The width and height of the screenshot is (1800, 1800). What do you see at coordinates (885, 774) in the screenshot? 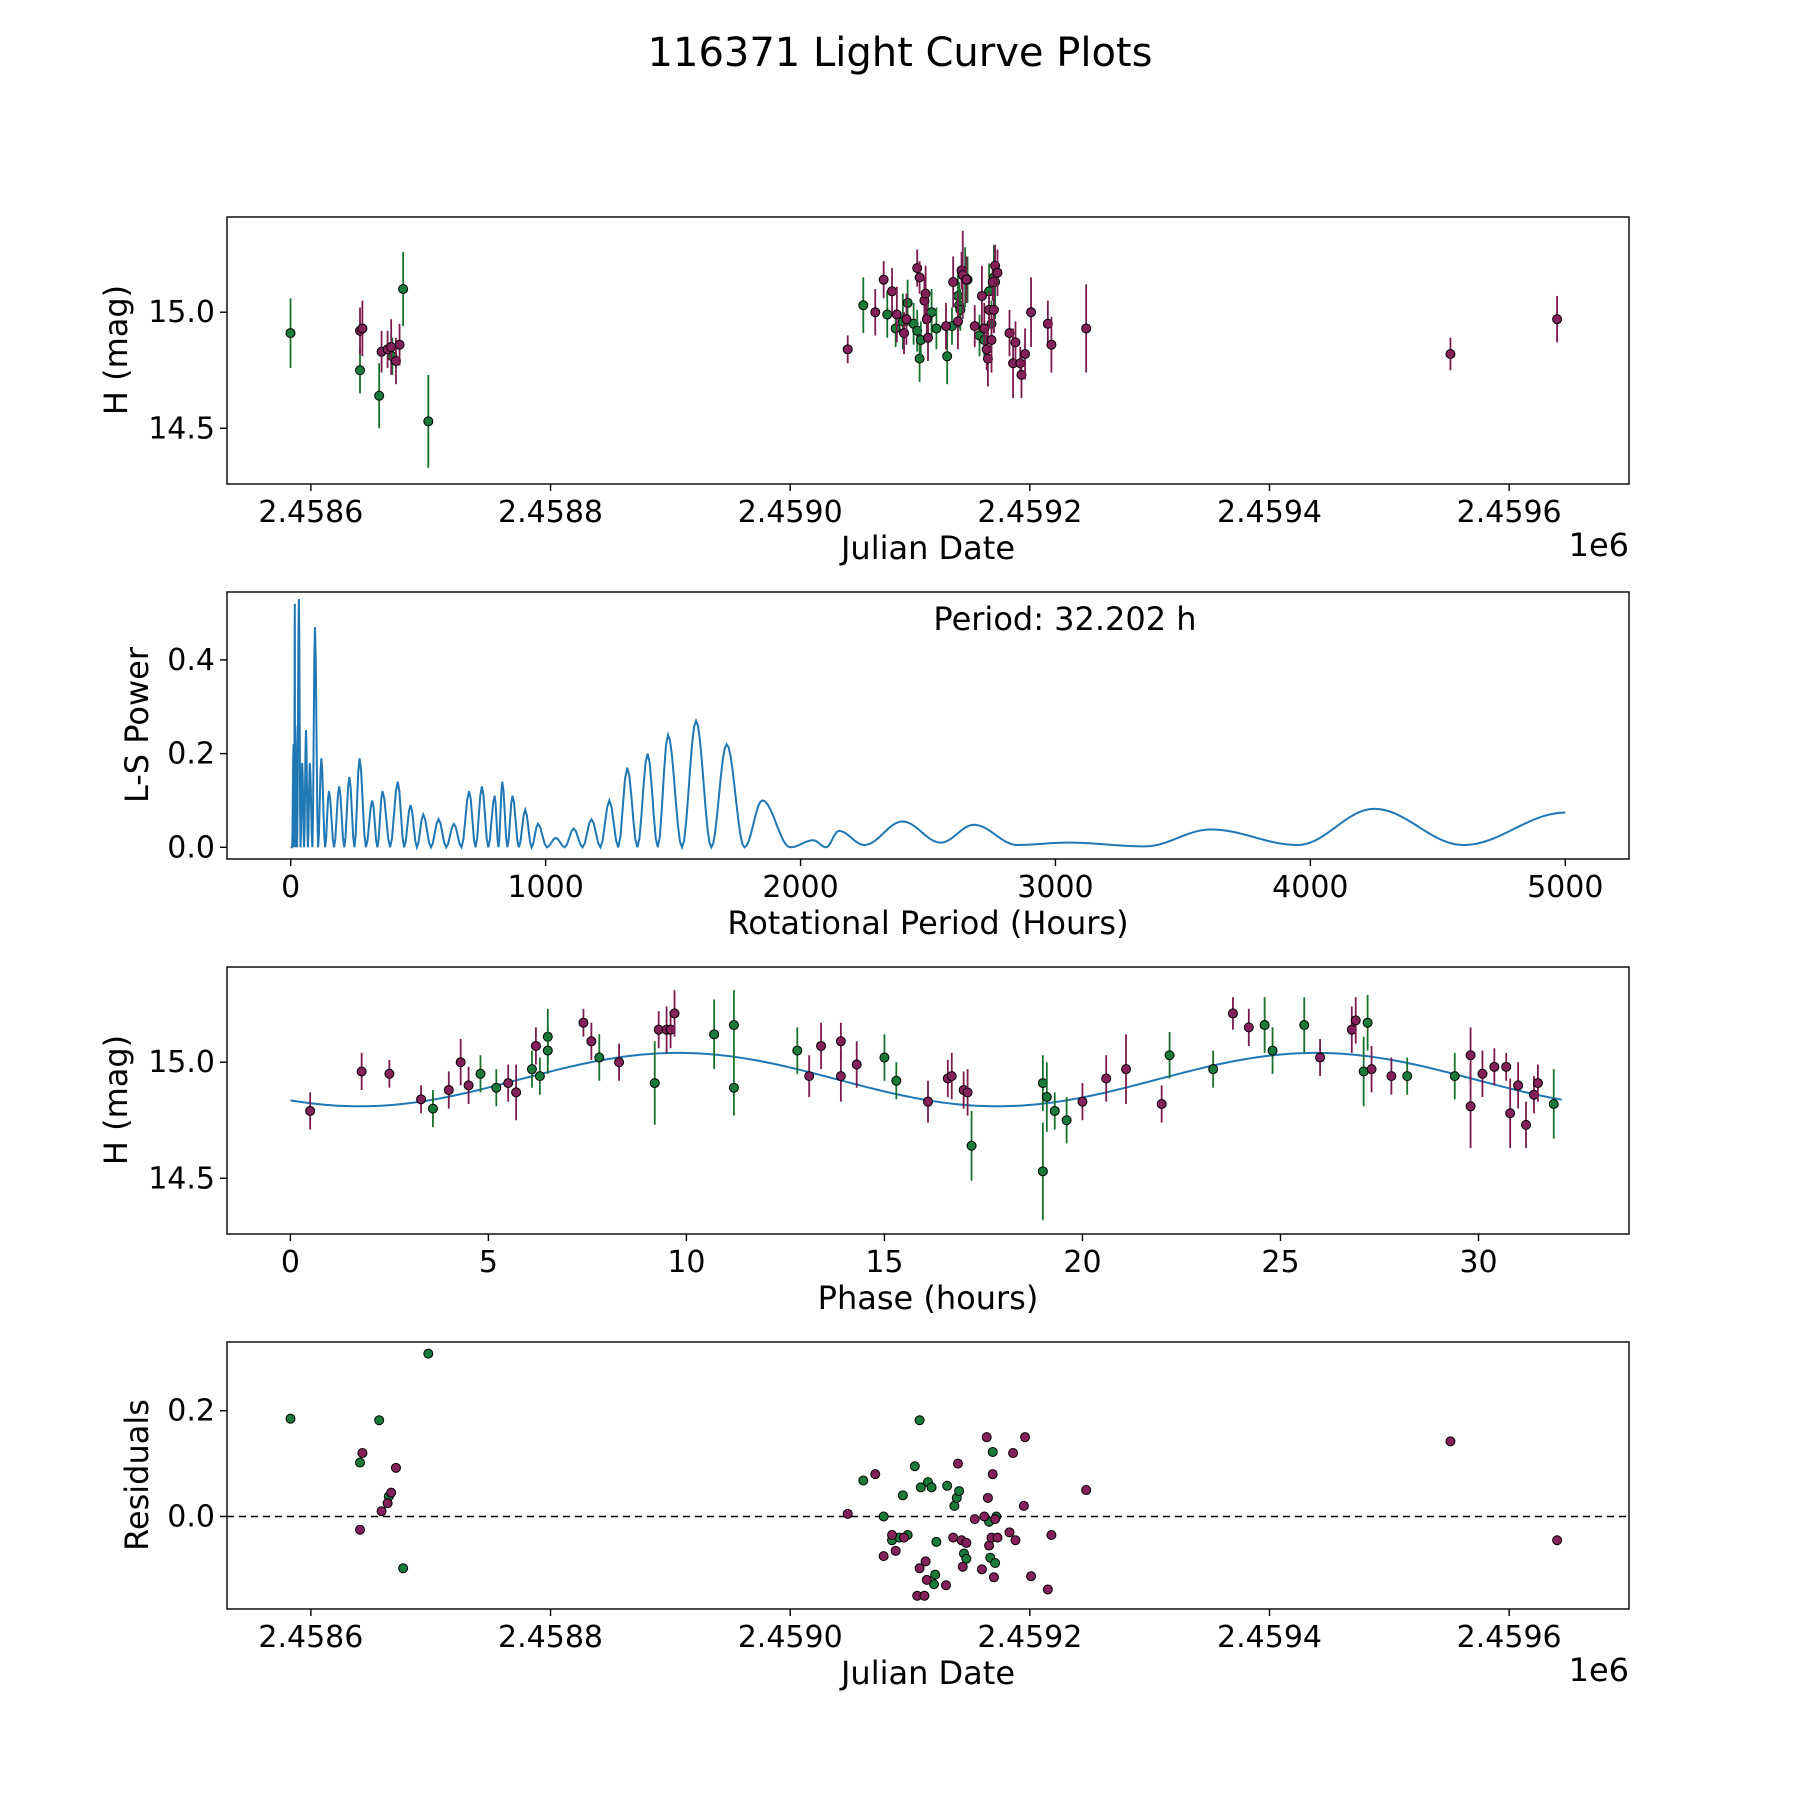
I see `periodogram-ticks: 0 1000 2000 3000 4000 5000 0.0 0.2 0.4` at bounding box center [885, 774].